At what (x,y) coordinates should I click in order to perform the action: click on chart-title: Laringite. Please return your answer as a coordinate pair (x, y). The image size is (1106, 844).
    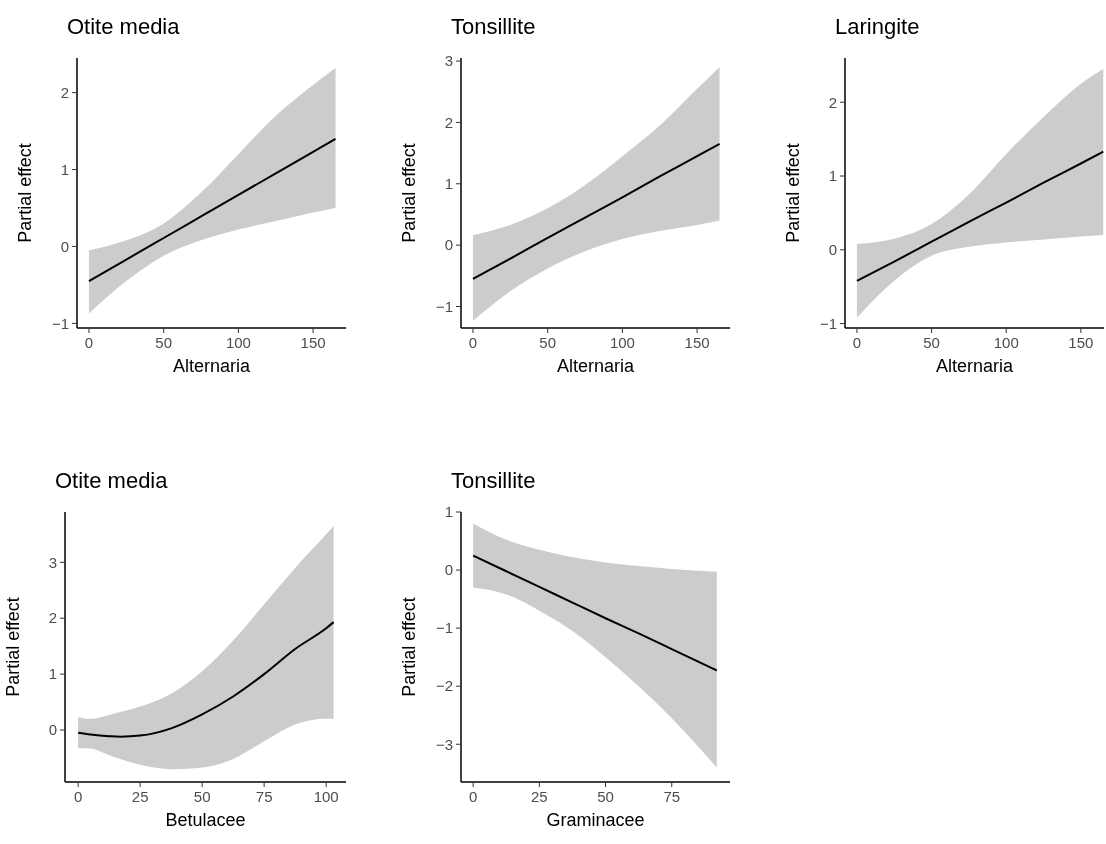
    Looking at the image, I should click on (877, 26).